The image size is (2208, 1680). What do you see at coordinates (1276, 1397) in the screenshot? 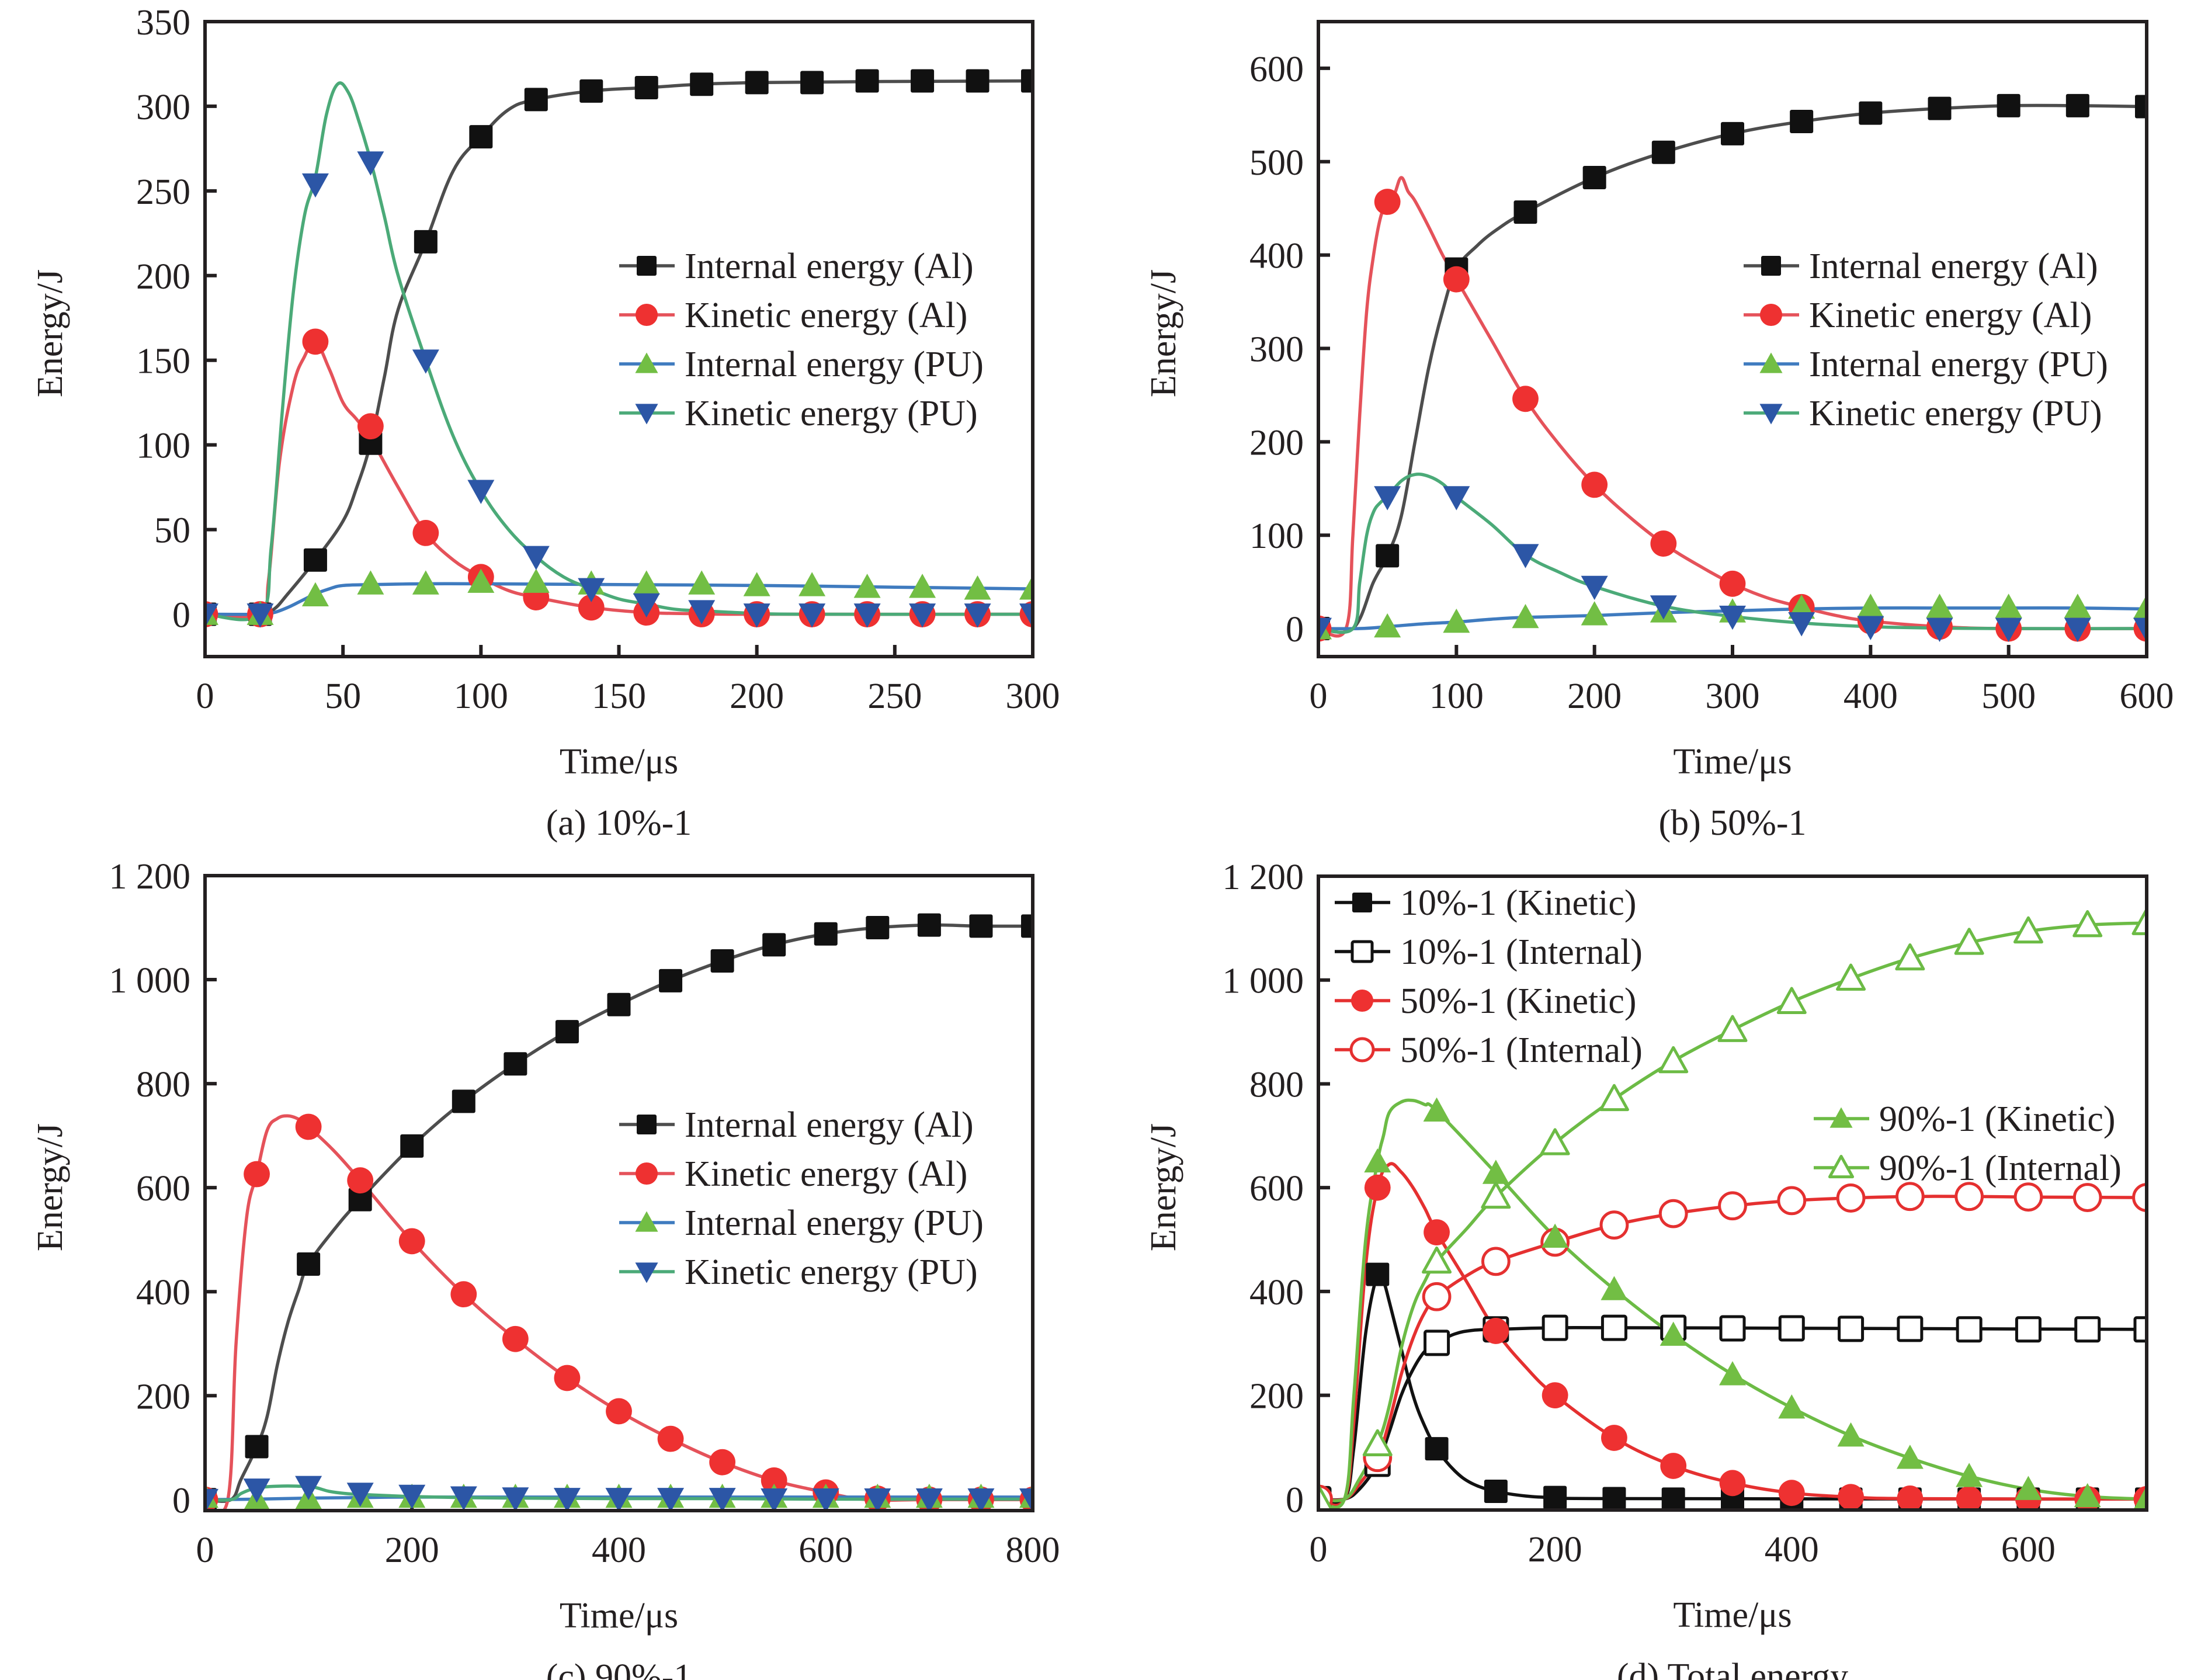
I see `y-tick-label: 200` at bounding box center [1276, 1397].